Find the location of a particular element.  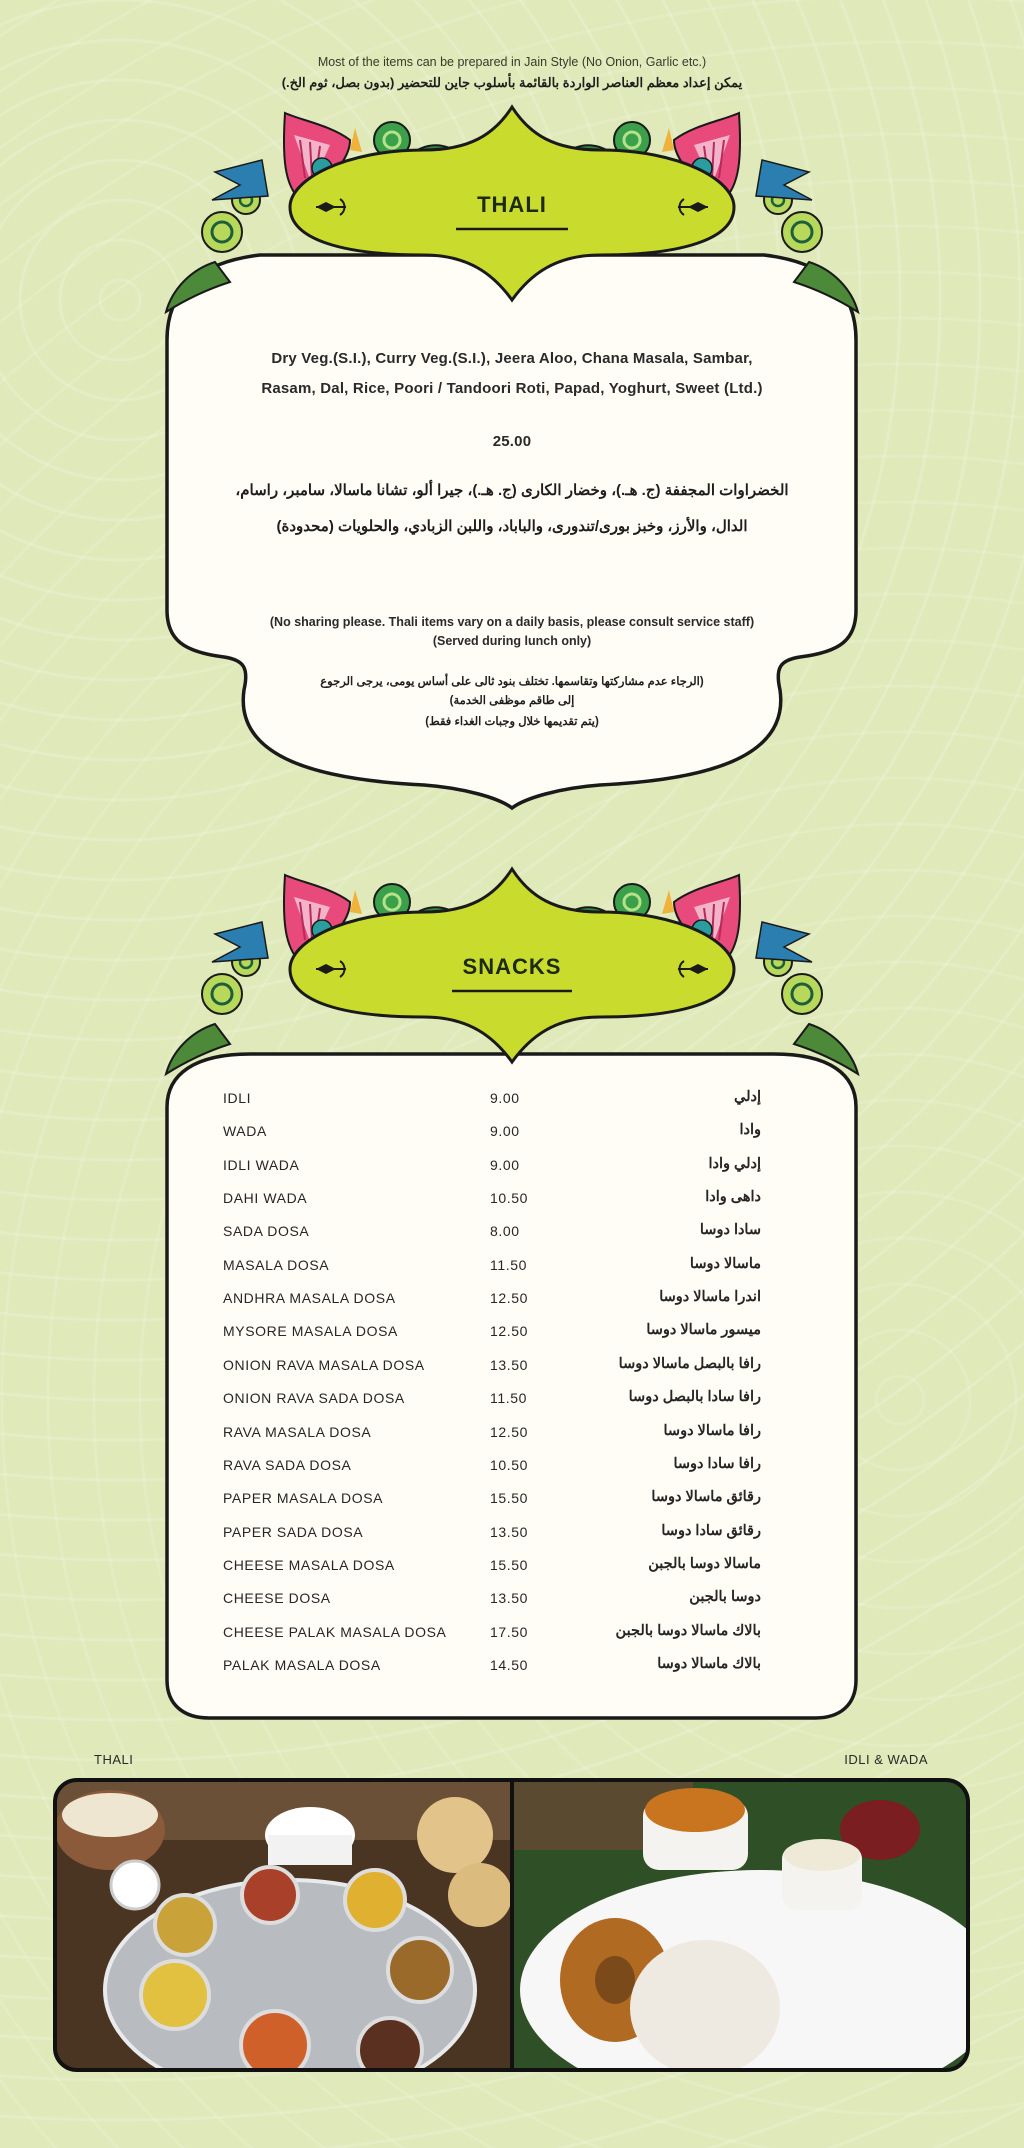

menu-item-name-arabic: رافا ماسالا دوسا is located at coordinates (712, 1430).